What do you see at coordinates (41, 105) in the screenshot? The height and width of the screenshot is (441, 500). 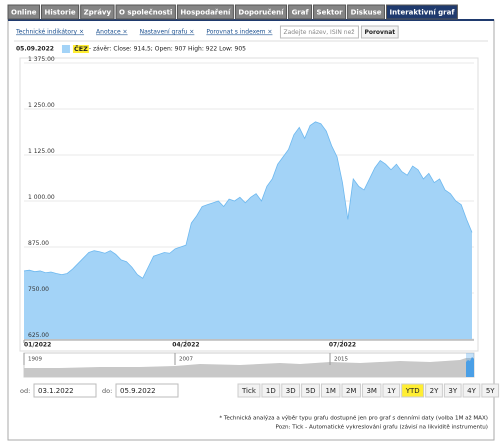 I see `y-tick-label: 1 250.00` at bounding box center [41, 105].